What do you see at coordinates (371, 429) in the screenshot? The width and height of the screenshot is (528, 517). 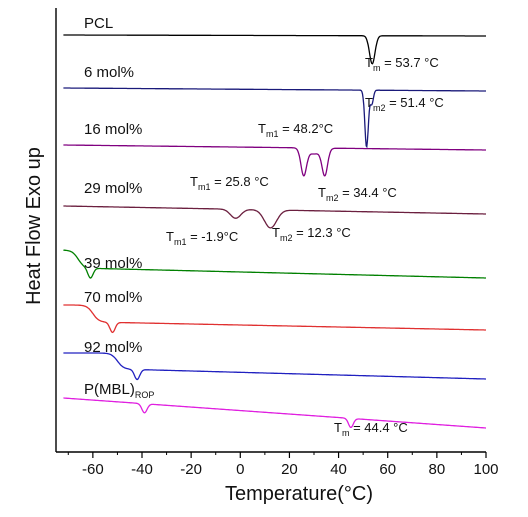 I see `annotation-pmbl-tm: Tm = 44.4 °C` at bounding box center [371, 429].